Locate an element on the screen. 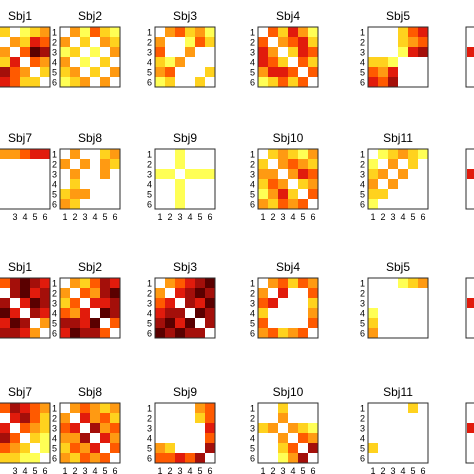 The height and width of the screenshot is (474, 474). y-tick-label: 4 is located at coordinates (149, 185).